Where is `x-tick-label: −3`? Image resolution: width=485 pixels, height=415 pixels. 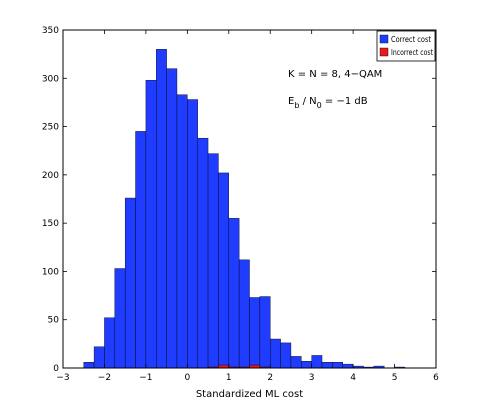 x-tick-label: −3 is located at coordinates (62, 378).